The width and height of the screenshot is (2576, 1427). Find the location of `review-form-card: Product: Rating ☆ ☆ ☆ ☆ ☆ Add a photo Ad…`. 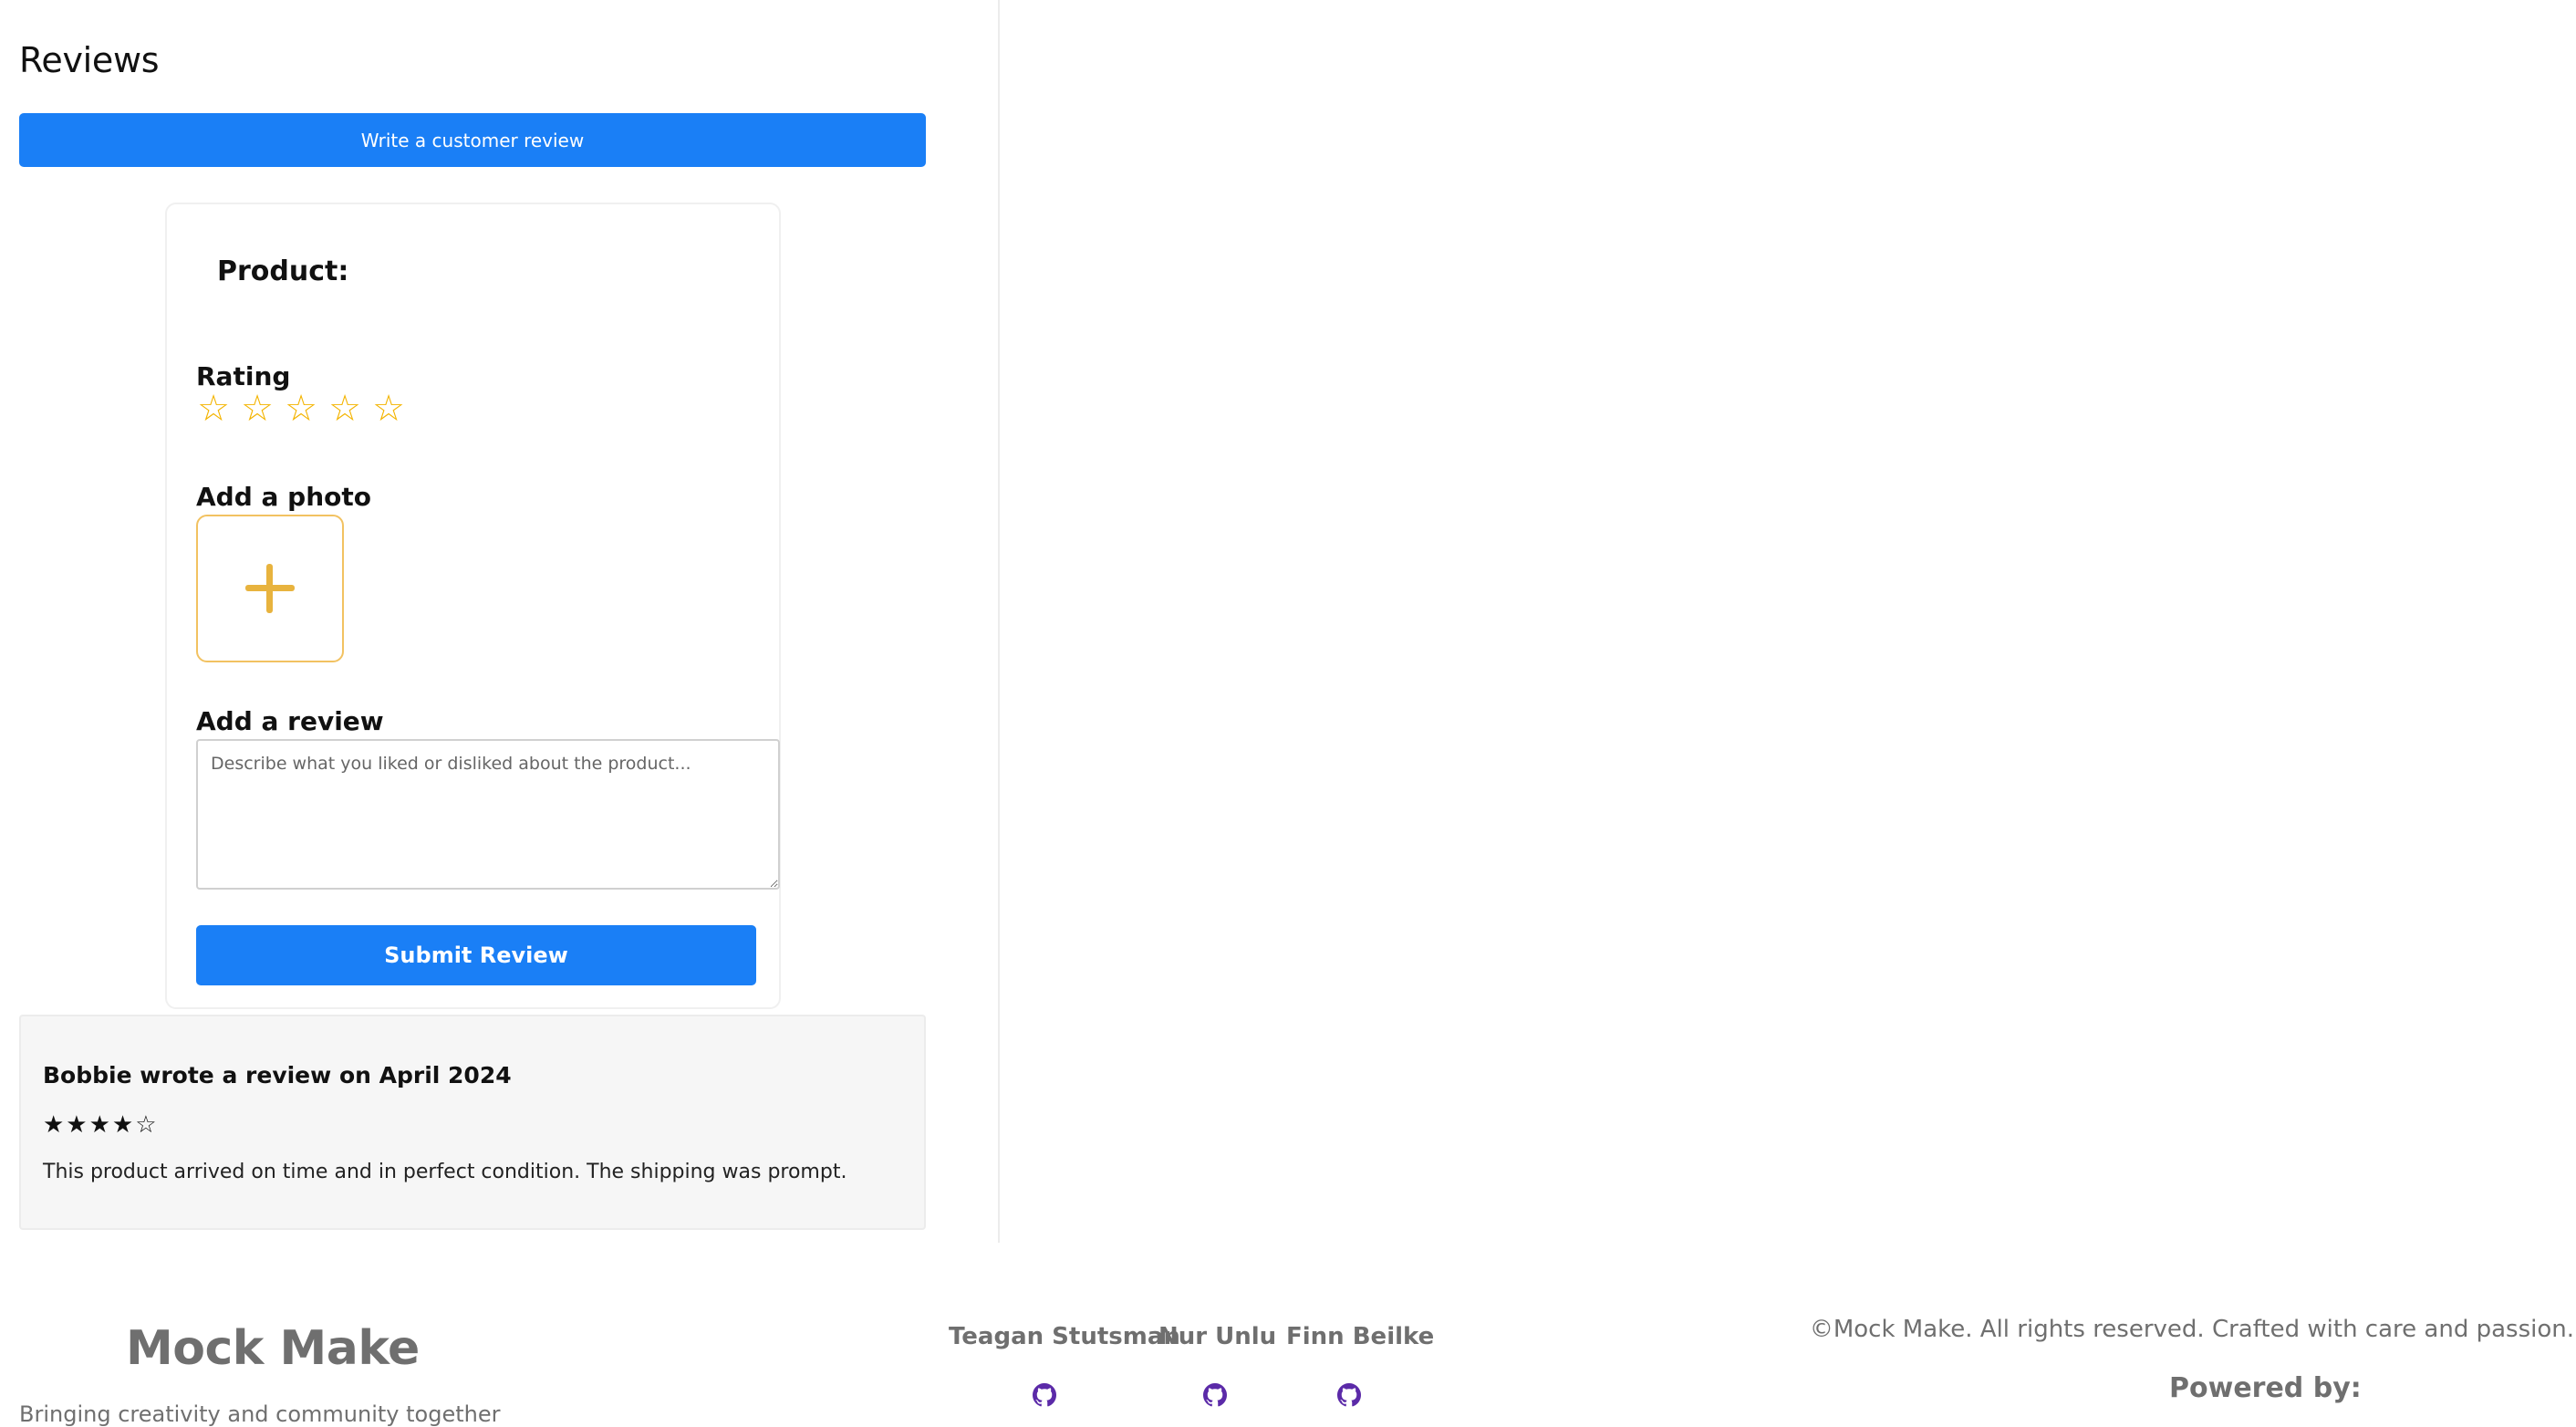

review-form-card: Product: Rating ☆ ☆ ☆ ☆ ☆ Add a photo Ad… is located at coordinates (473, 606).